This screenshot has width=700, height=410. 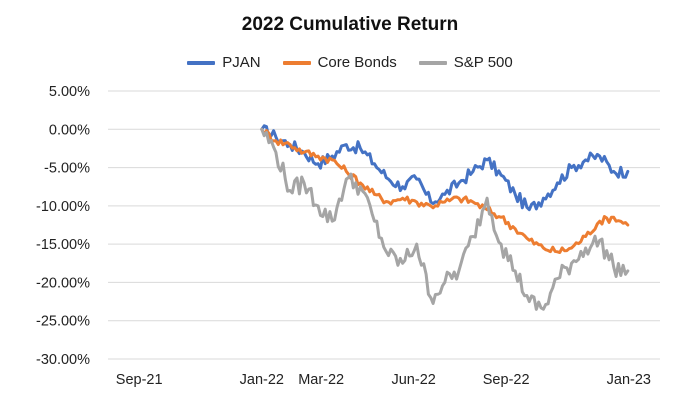 What do you see at coordinates (432, 62) in the screenshot?
I see `legend-swatch-sp500` at bounding box center [432, 62].